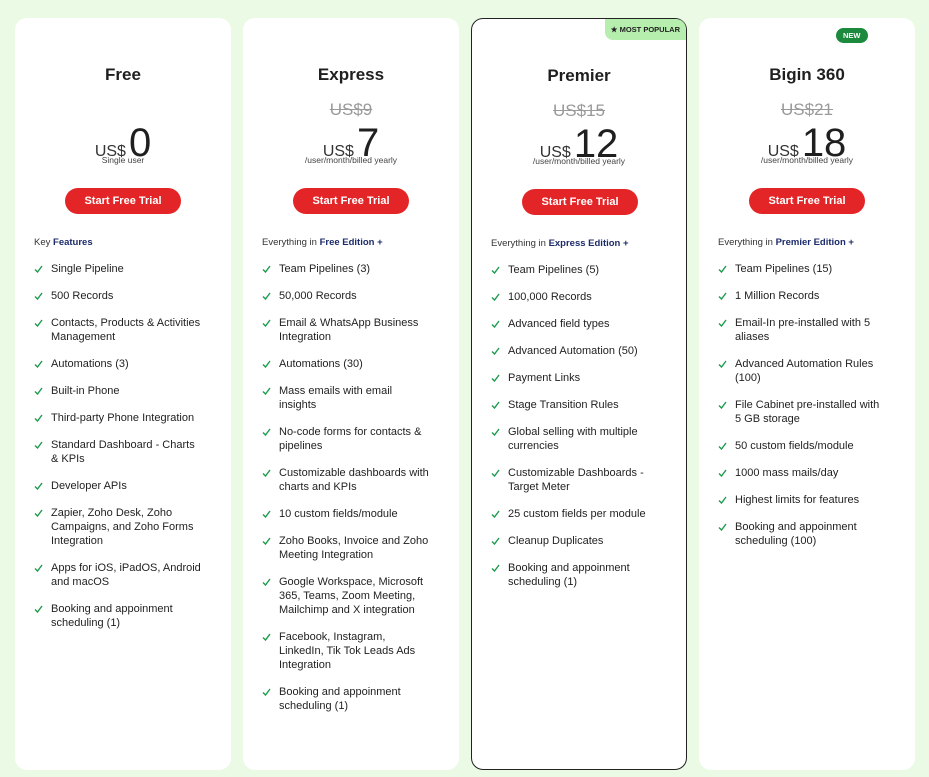 The width and height of the screenshot is (929, 777). I want to click on price-value: 0, so click(140, 143).